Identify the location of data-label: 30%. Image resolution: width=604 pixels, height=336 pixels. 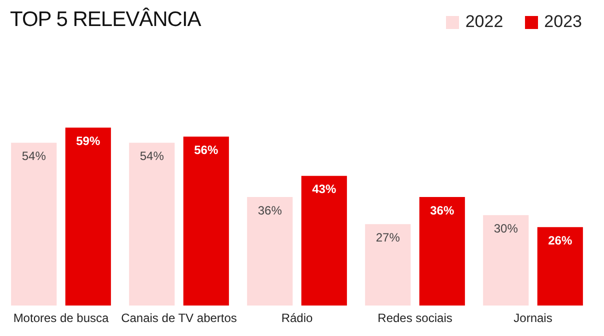
(506, 228).